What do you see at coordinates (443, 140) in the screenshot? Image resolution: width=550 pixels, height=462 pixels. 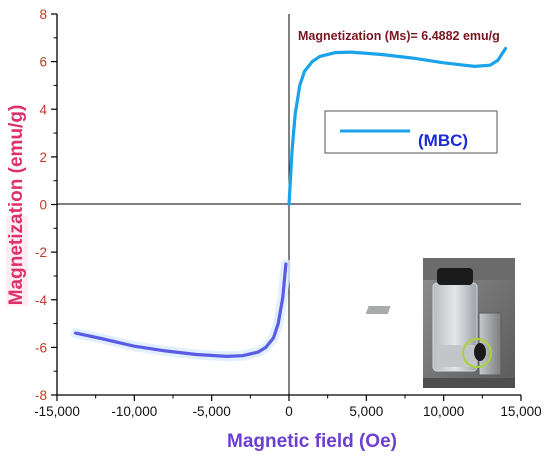 I see `legend-label: (MBC)` at bounding box center [443, 140].